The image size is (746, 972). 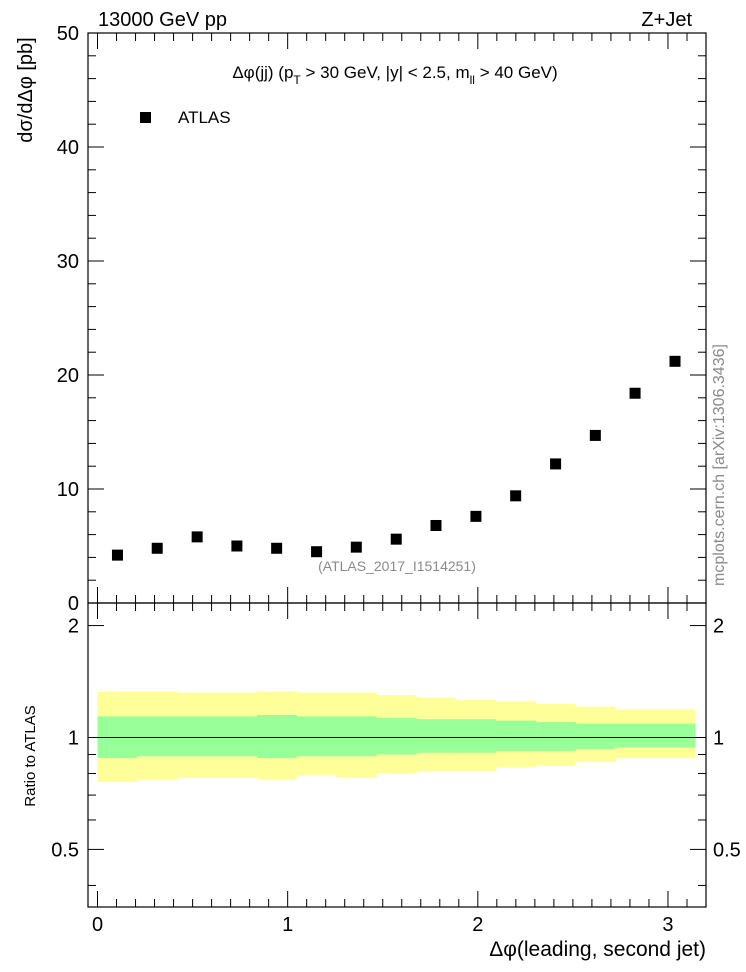 What do you see at coordinates (65, 850) in the screenshot?
I see `ratio-y-tick-label-left: 0.5` at bounding box center [65, 850].